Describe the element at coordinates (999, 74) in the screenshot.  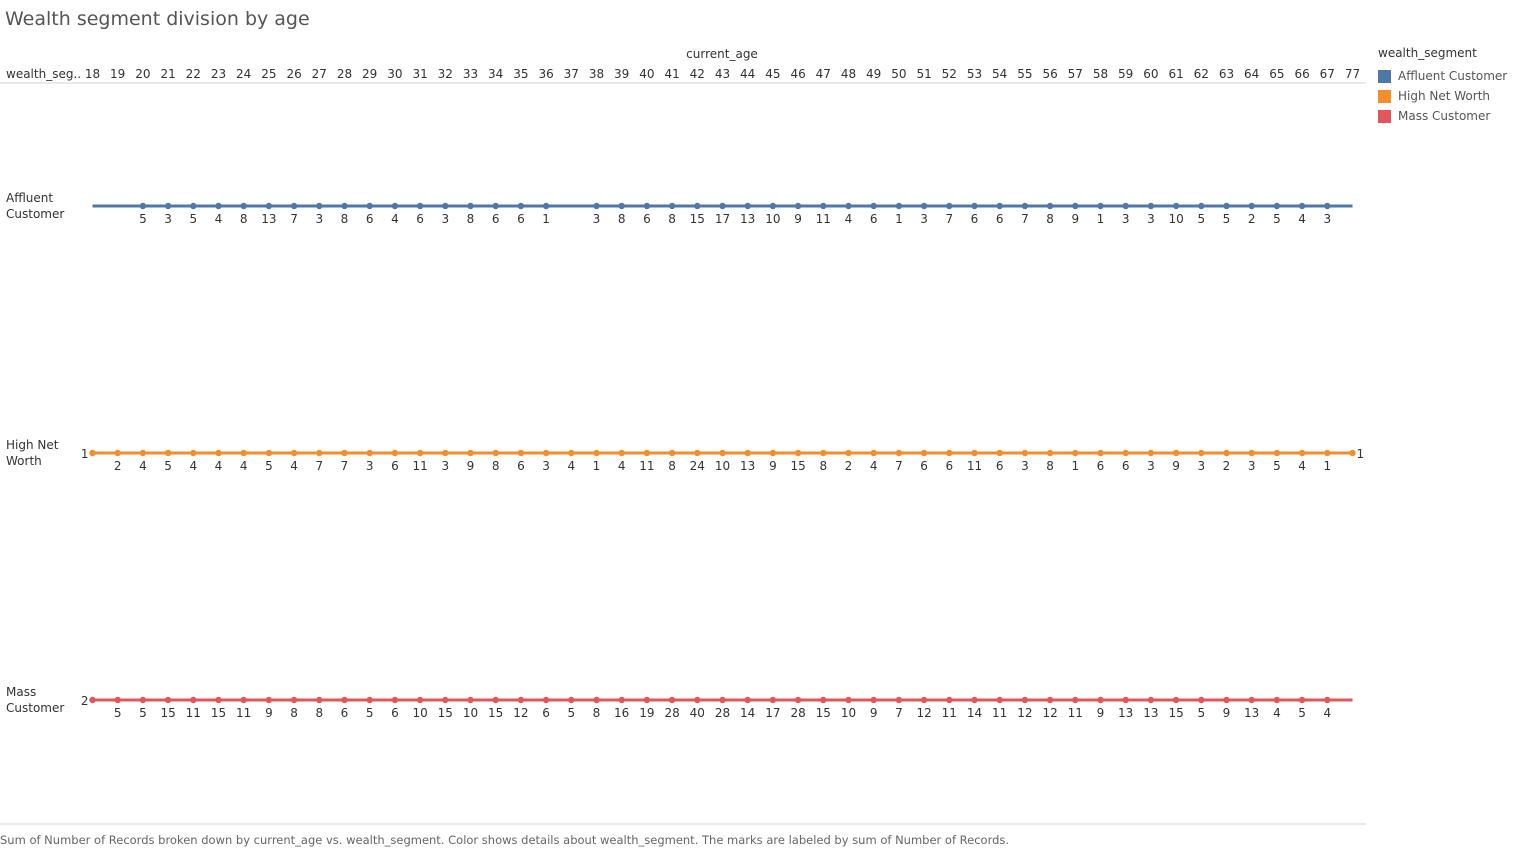
I see `x-tick-label: 54` at that location.